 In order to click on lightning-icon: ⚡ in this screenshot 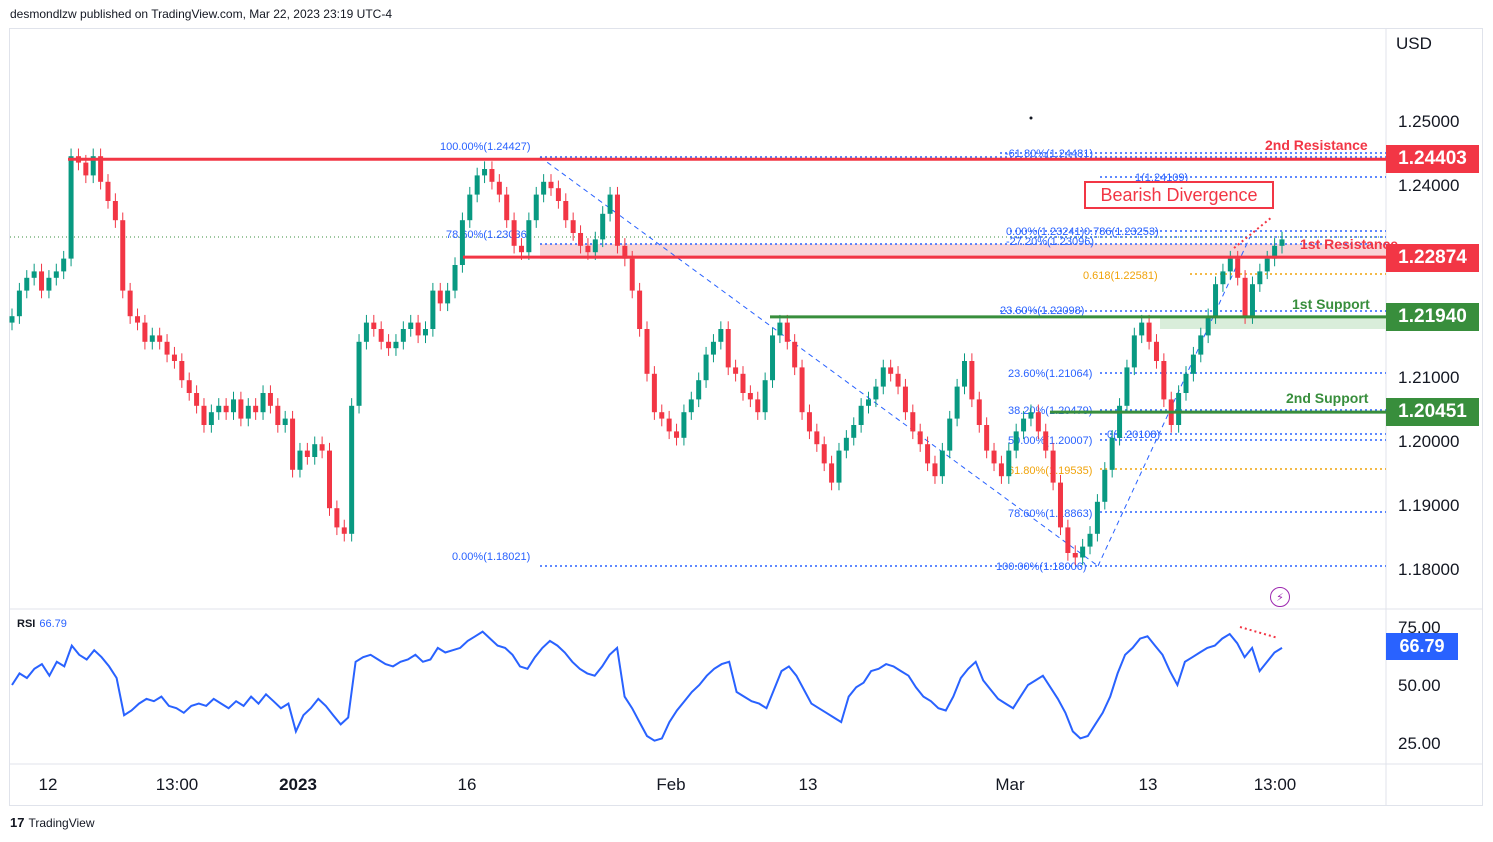, I will do `click(1280, 597)`.